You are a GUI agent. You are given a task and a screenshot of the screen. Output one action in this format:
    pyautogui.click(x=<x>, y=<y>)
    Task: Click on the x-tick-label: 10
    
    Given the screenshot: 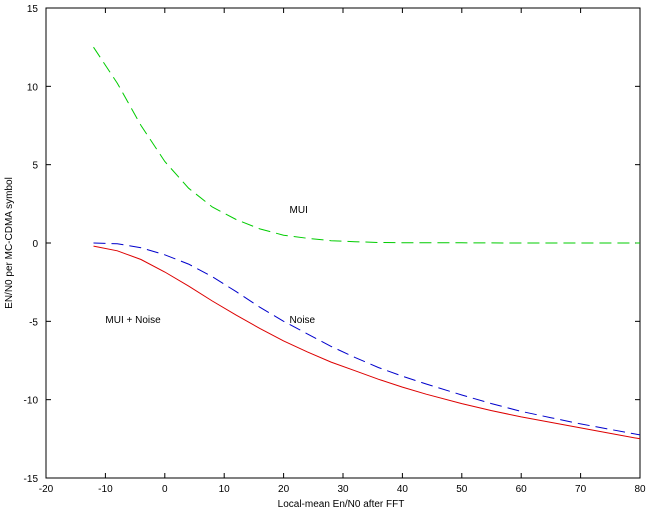 What is the action you would take?
    pyautogui.click(x=225, y=489)
    